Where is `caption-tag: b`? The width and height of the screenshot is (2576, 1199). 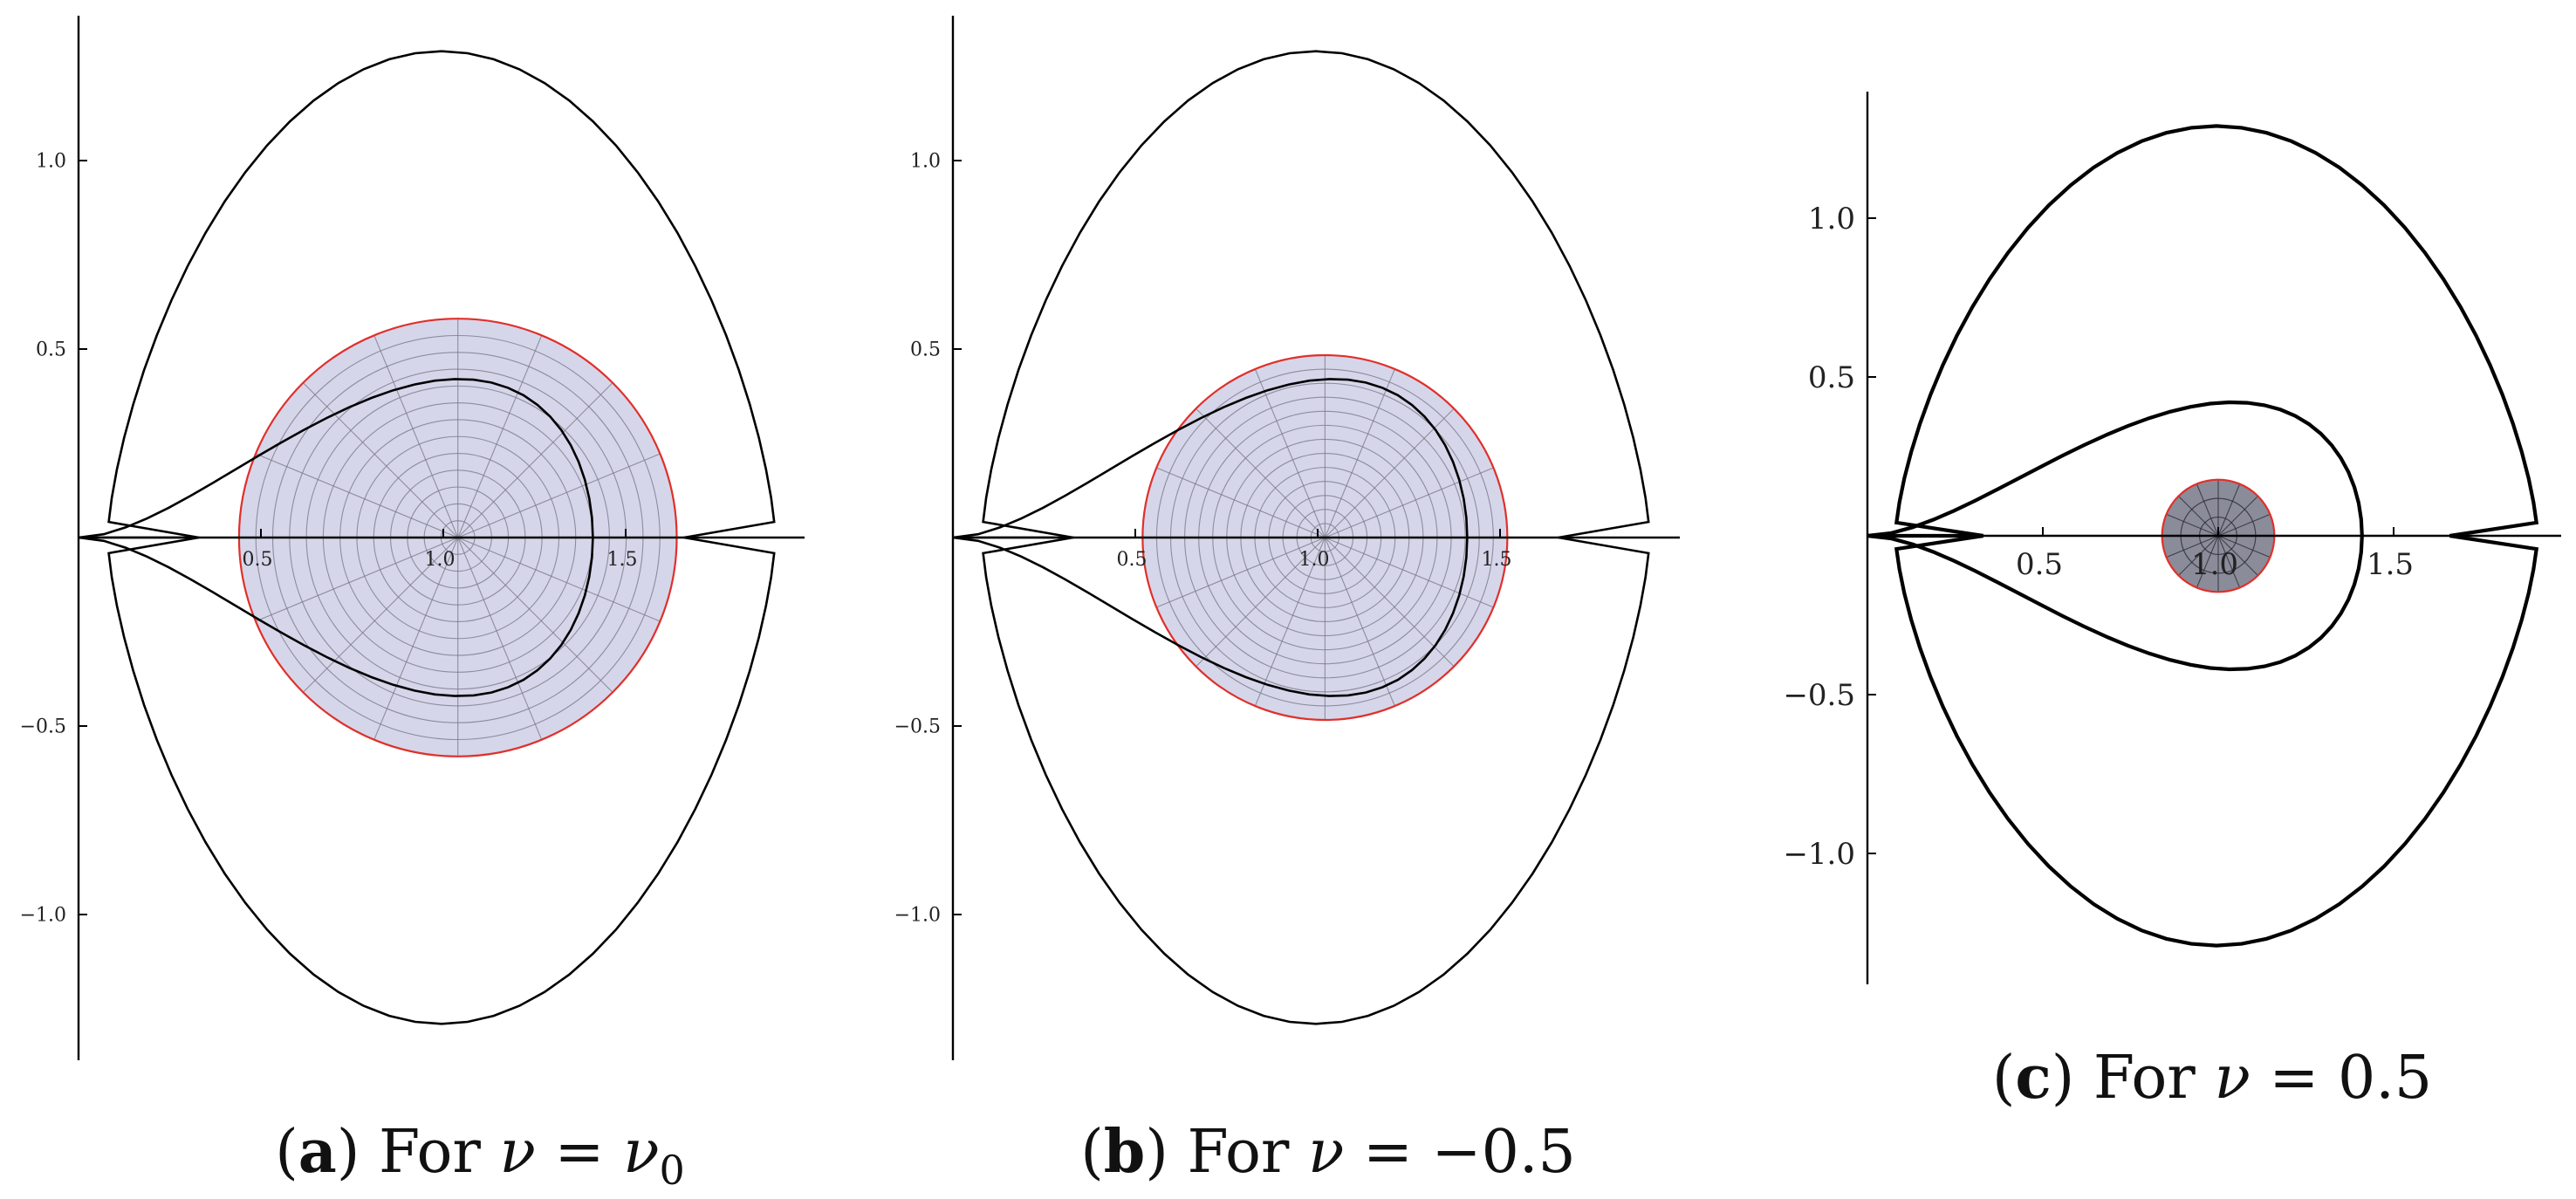 caption-tag: b is located at coordinates (1125, 1152).